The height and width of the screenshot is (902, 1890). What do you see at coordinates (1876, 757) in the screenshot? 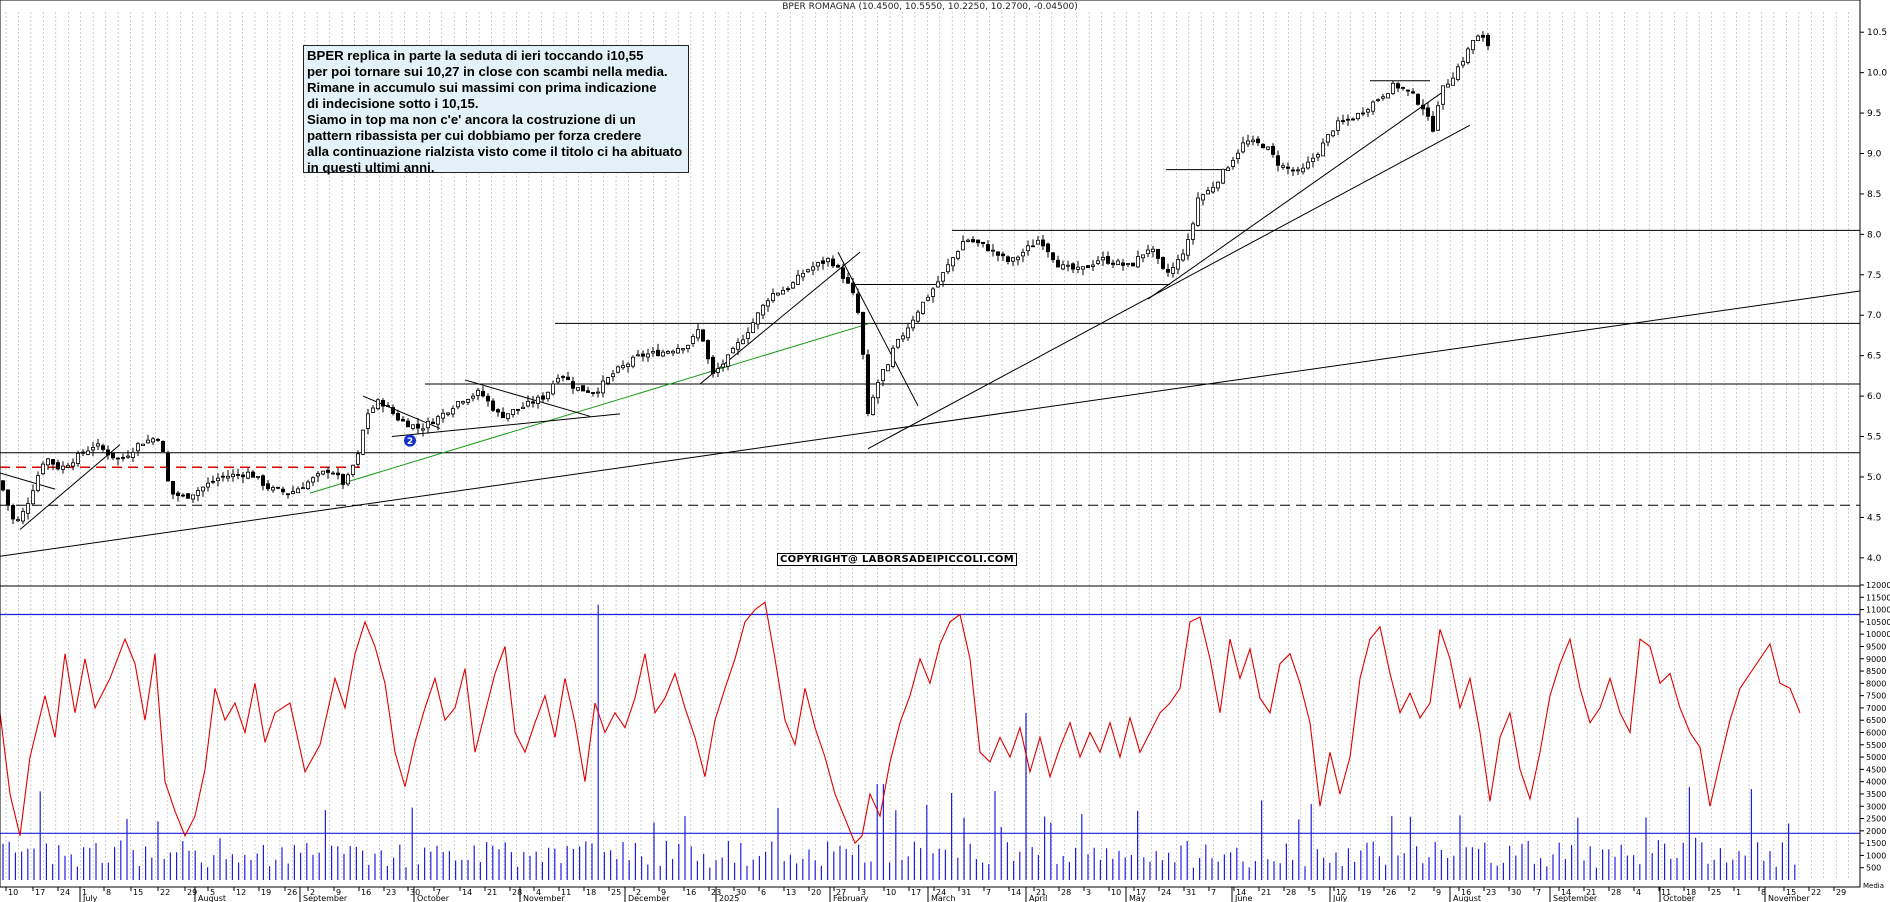
I see `oscillator-tick-label: 5000` at bounding box center [1876, 757].